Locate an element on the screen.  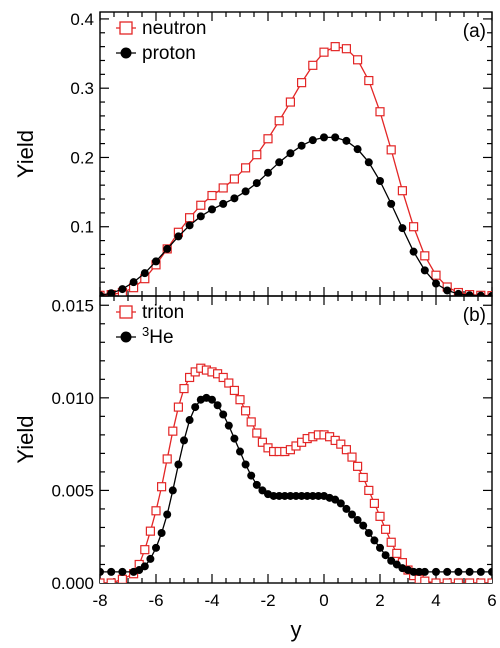
y-tick-label: 0.010 is located at coordinates (72, 398).